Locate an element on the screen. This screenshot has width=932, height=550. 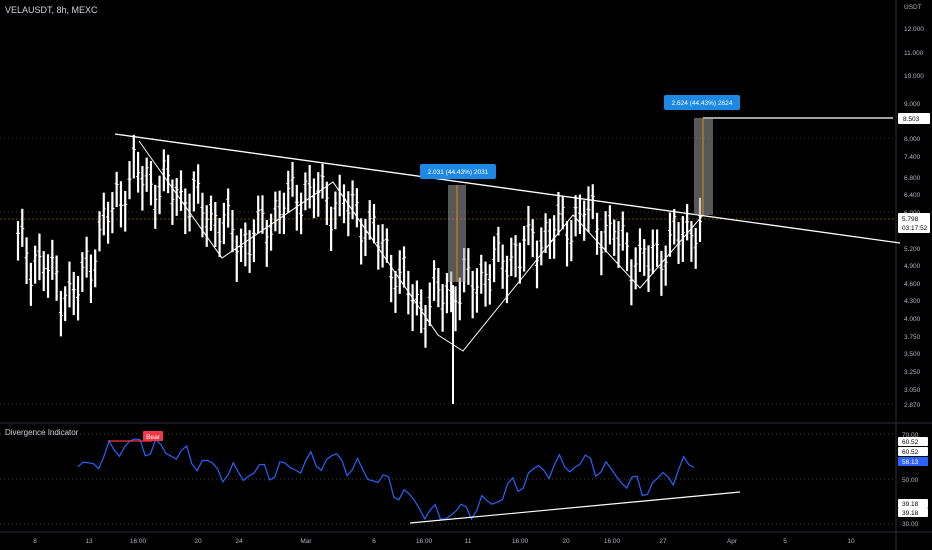
price-tick-label: 4.900 is located at coordinates (912, 266).